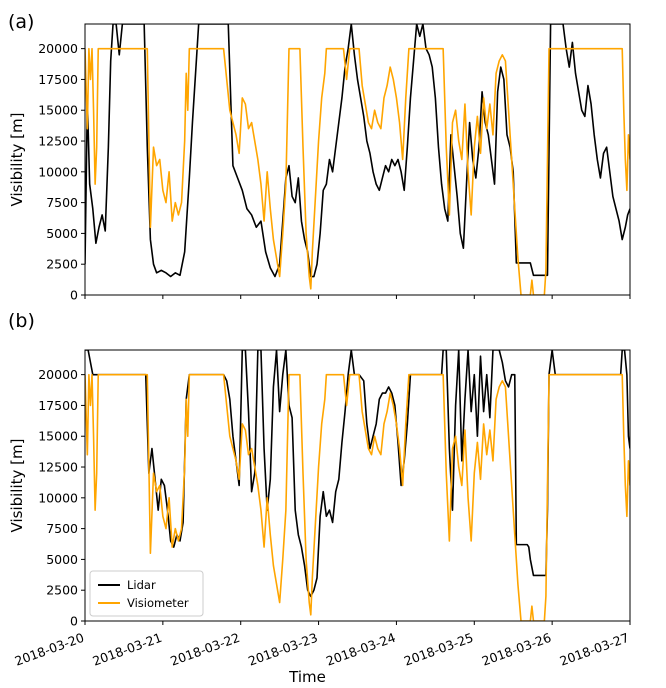 This screenshot has width=666, height=688. Describe the element at coordinates (126, 649) in the screenshot. I see `x-tick-label: 2018-03-21` at that location.